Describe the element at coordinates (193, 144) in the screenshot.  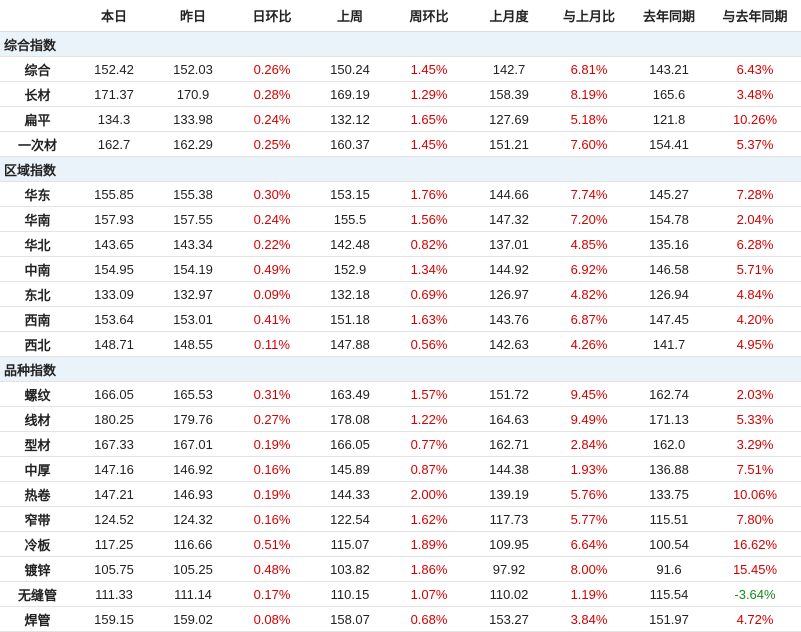
I see `cell: 162.29` at that location.